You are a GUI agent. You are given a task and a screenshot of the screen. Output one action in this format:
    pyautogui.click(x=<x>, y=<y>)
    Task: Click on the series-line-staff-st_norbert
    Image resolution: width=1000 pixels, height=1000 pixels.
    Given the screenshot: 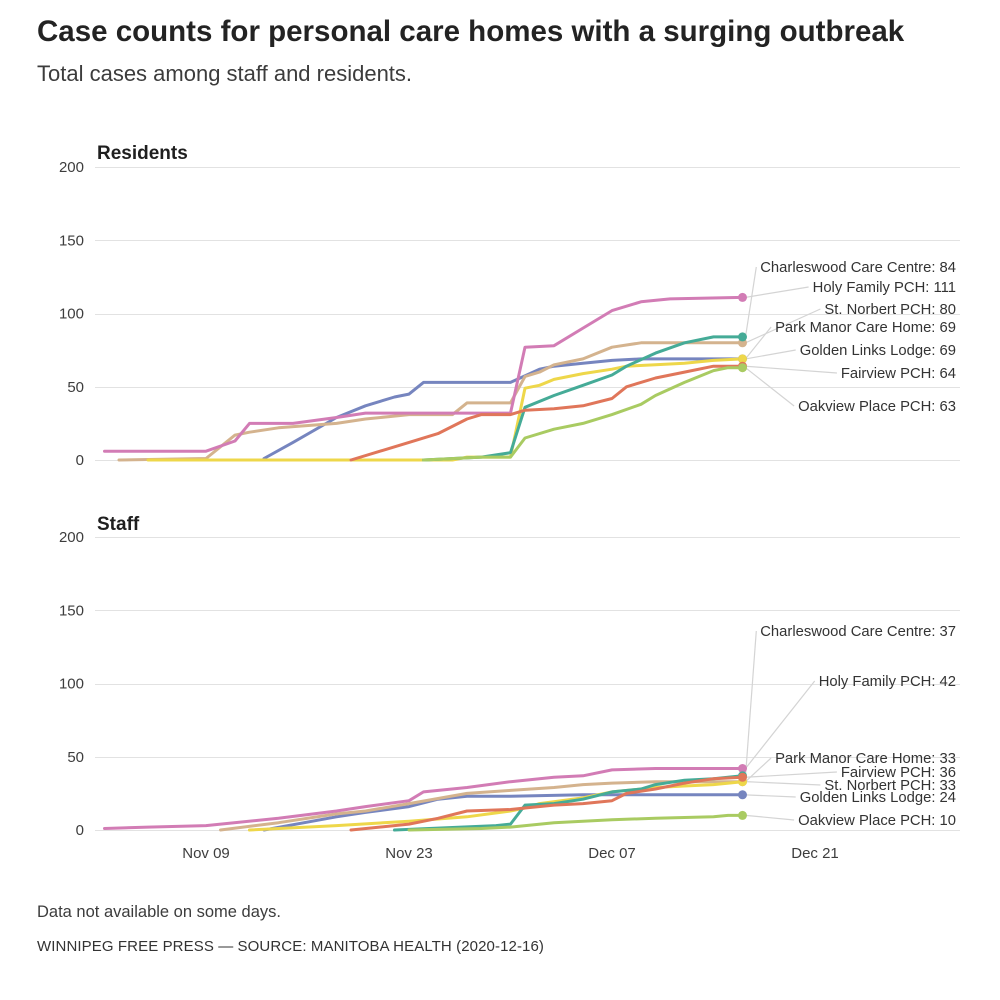 What is the action you would take?
    pyautogui.click(x=481, y=806)
    